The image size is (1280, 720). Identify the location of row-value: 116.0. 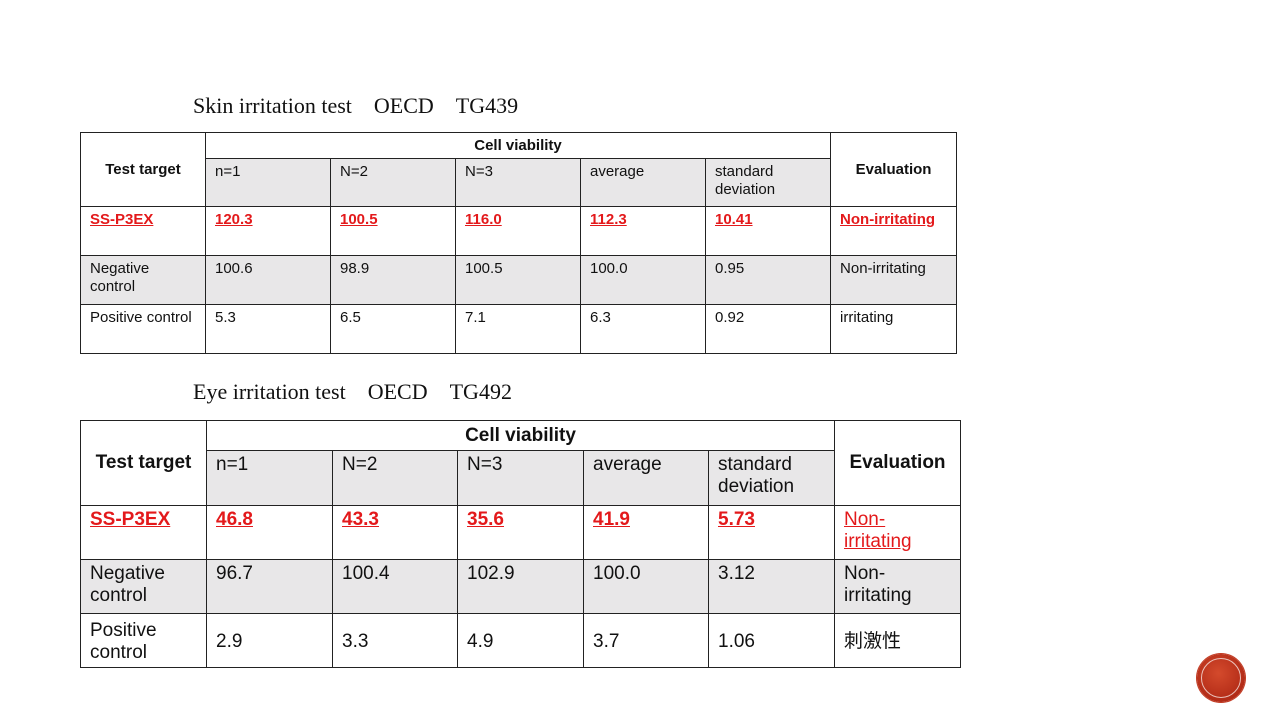
(518, 231).